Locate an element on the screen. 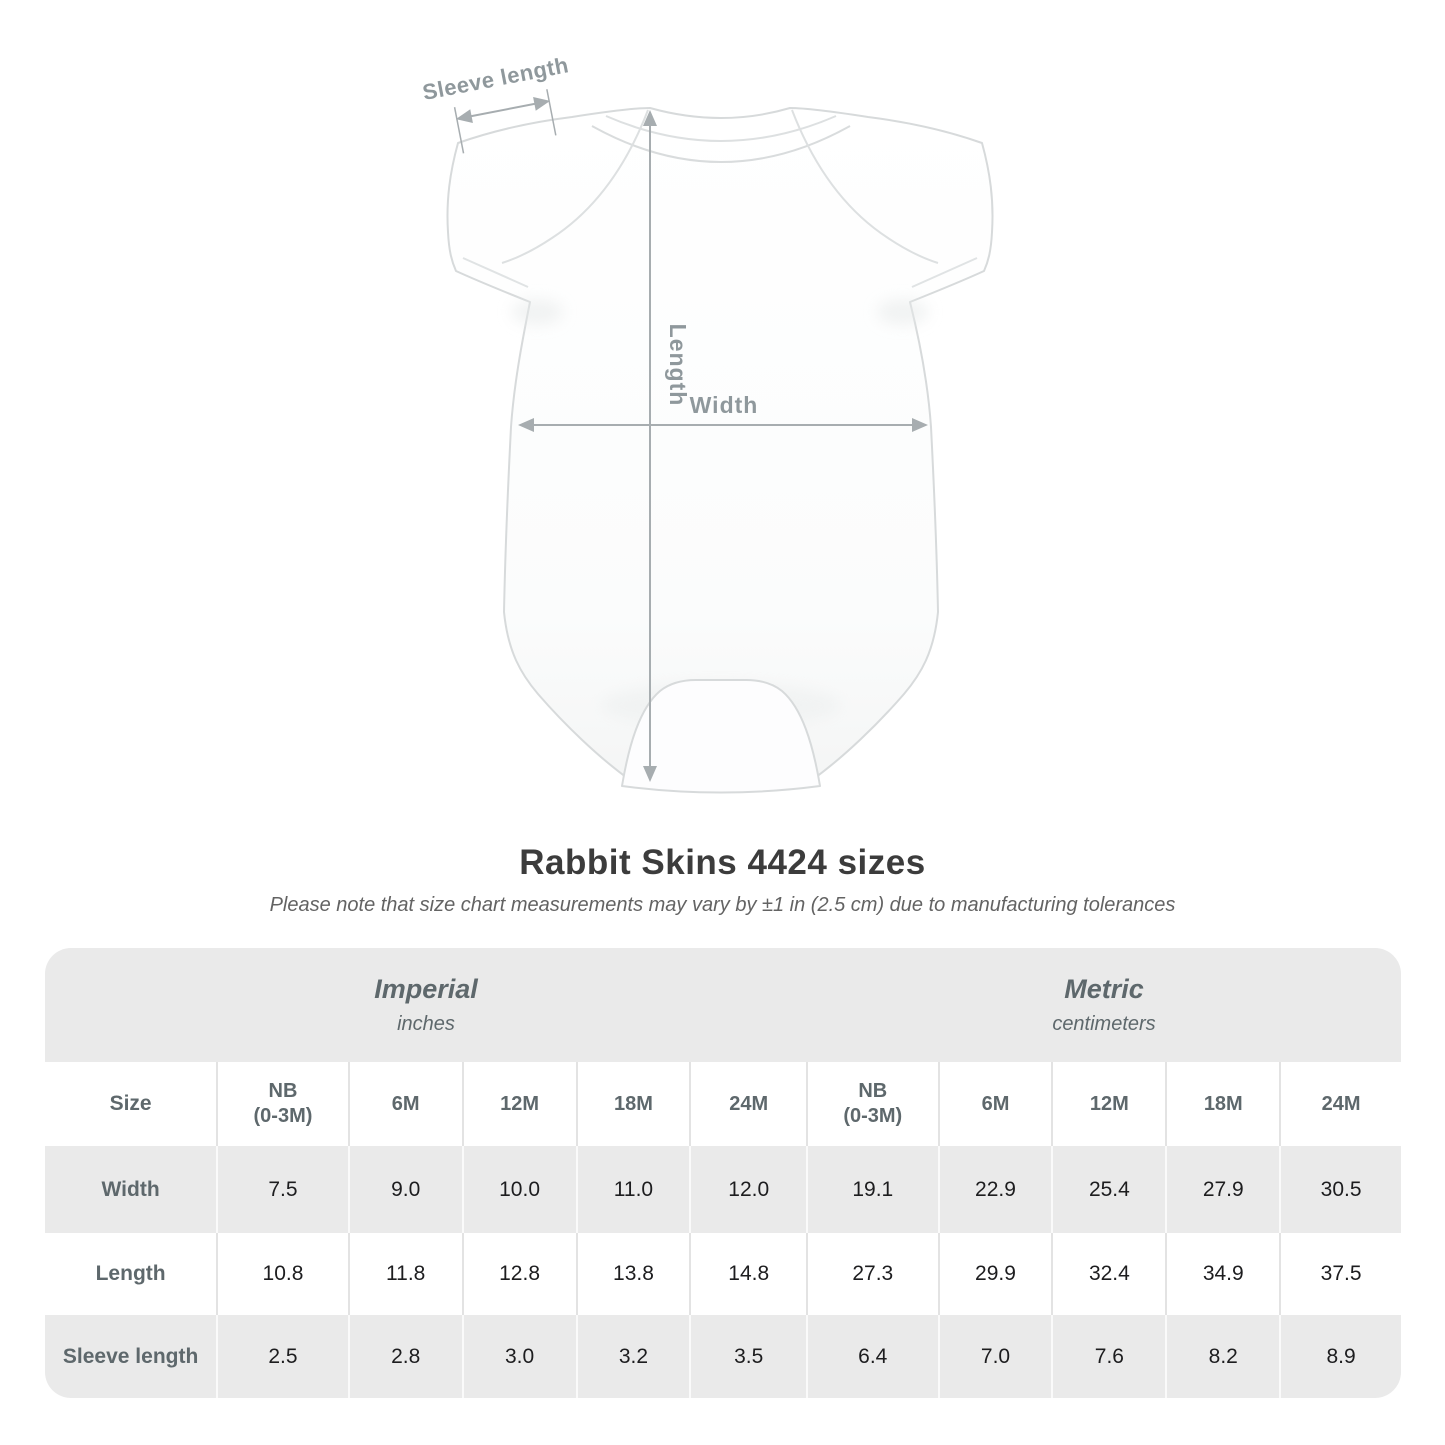  size-value-cell: 11.8 is located at coordinates (405, 1274).